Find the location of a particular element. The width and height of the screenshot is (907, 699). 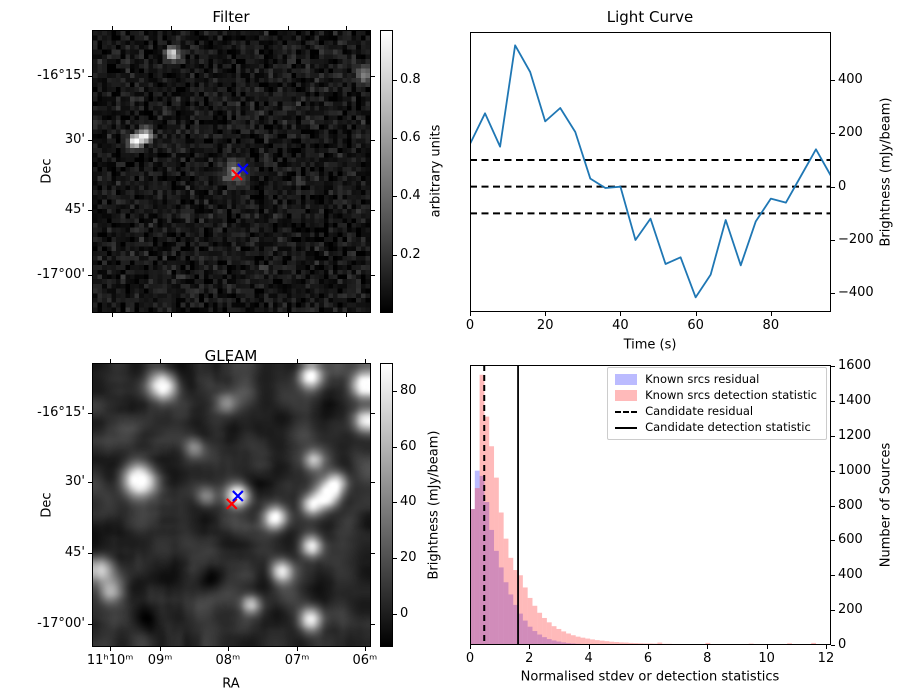

y-tick-label: 30' is located at coordinates (74, 139).